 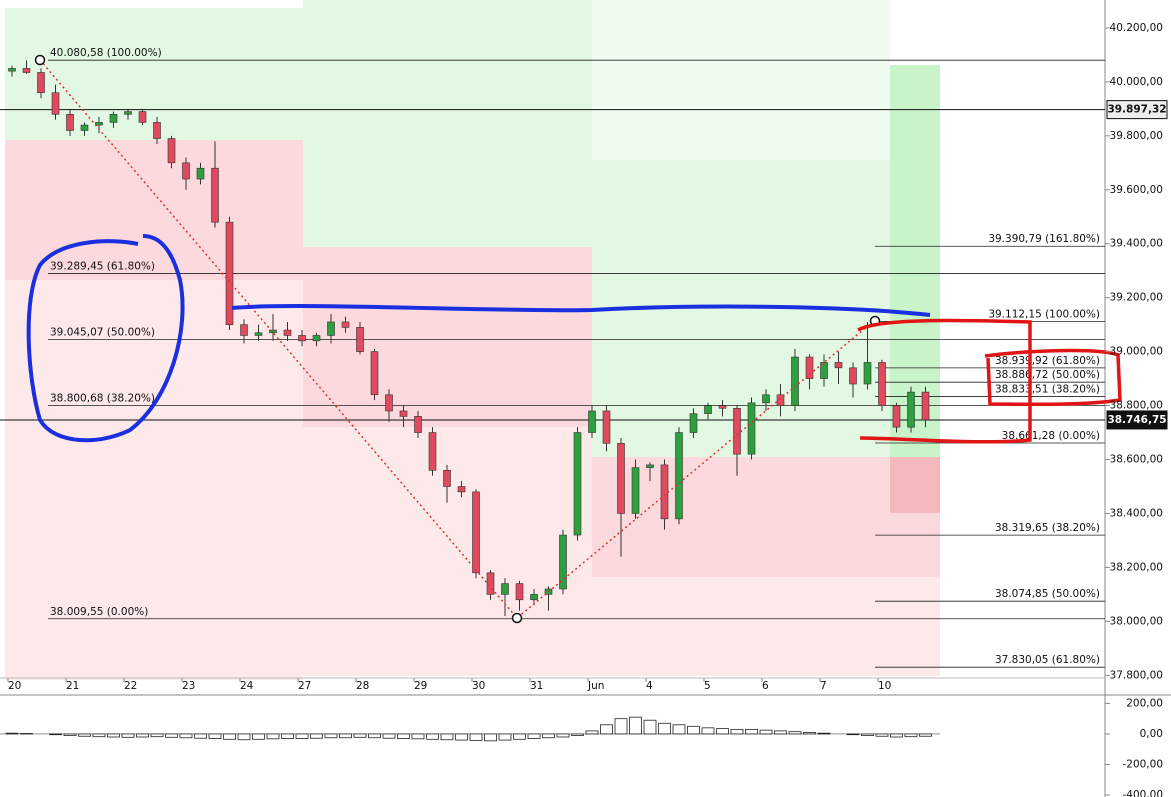 I want to click on price-tag, so click(x=1137, y=110).